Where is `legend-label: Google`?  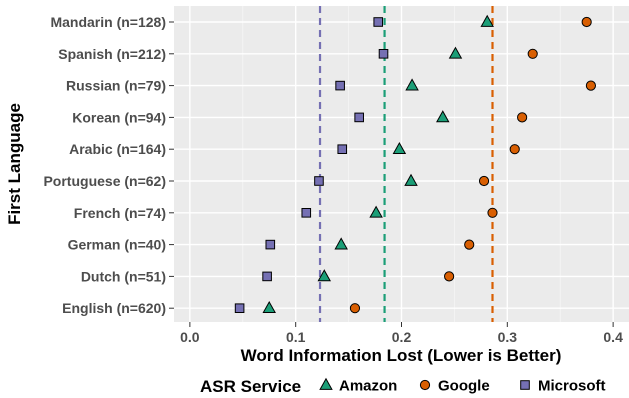 legend-label: Google is located at coordinates (464, 386).